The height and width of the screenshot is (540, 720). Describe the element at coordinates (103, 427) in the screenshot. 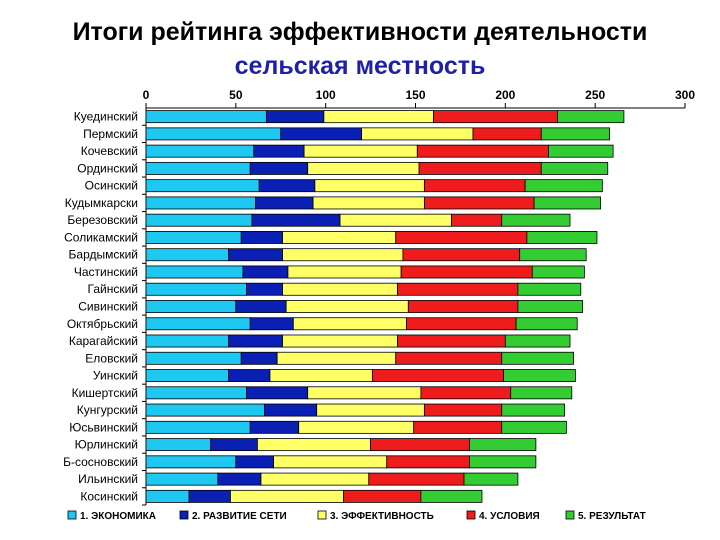

I see `category-label: Юсьвинский` at that location.